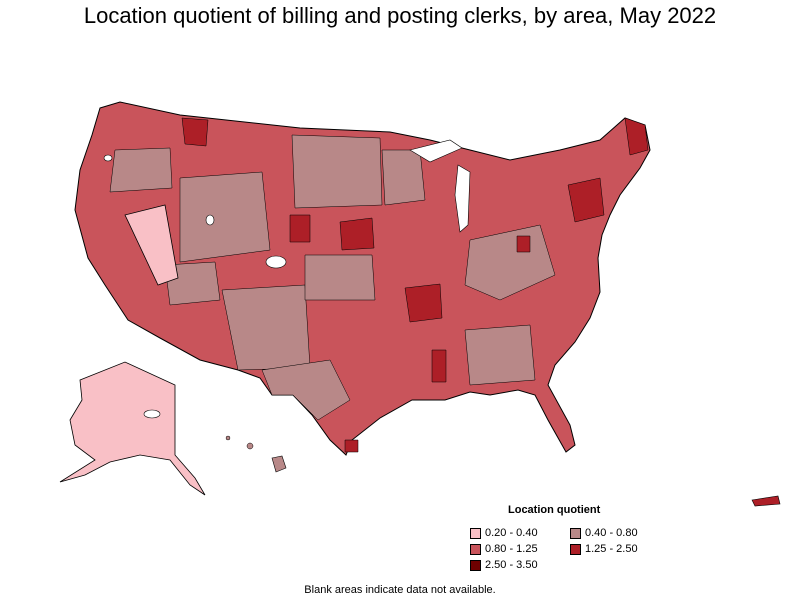 The width and height of the screenshot is (800, 600). What do you see at coordinates (511, 533) in the screenshot?
I see `legend-label: 0.20 - 0.40` at bounding box center [511, 533].